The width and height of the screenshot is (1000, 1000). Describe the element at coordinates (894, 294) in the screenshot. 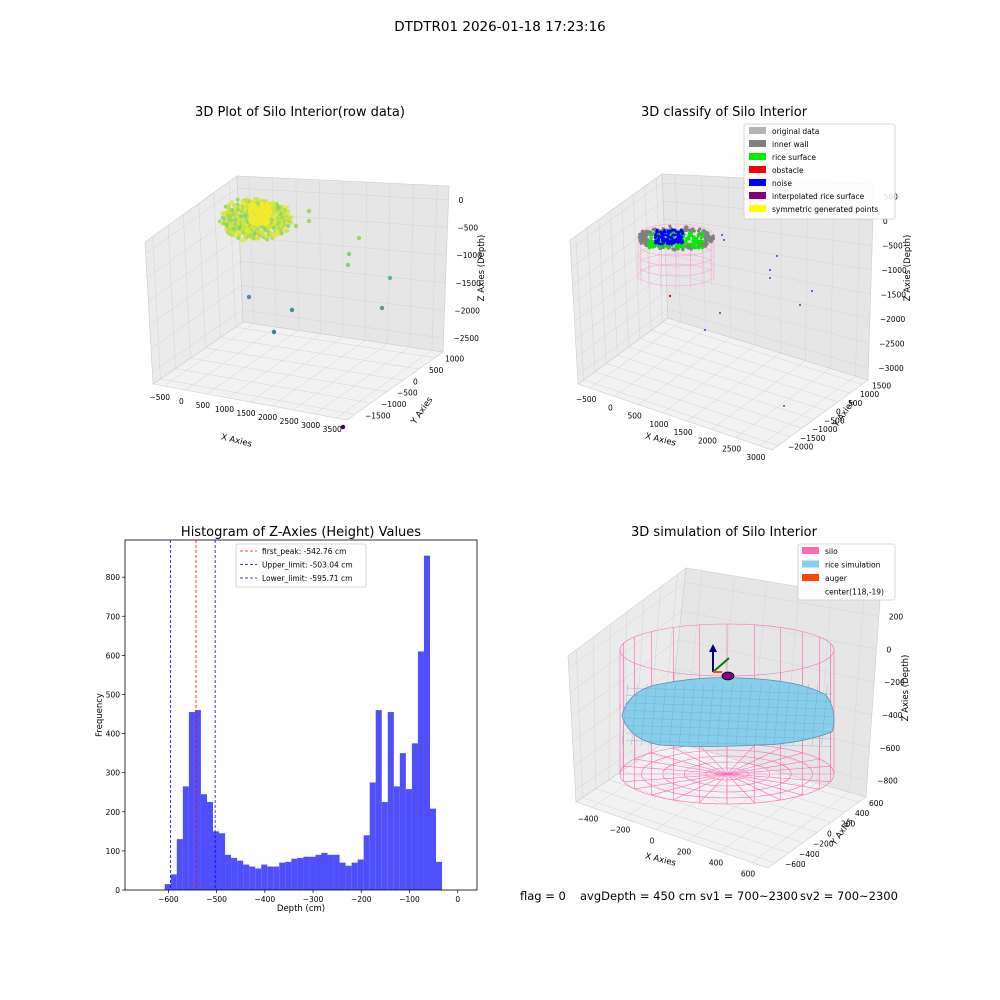

I see `z-tick-label: −1500` at that location.